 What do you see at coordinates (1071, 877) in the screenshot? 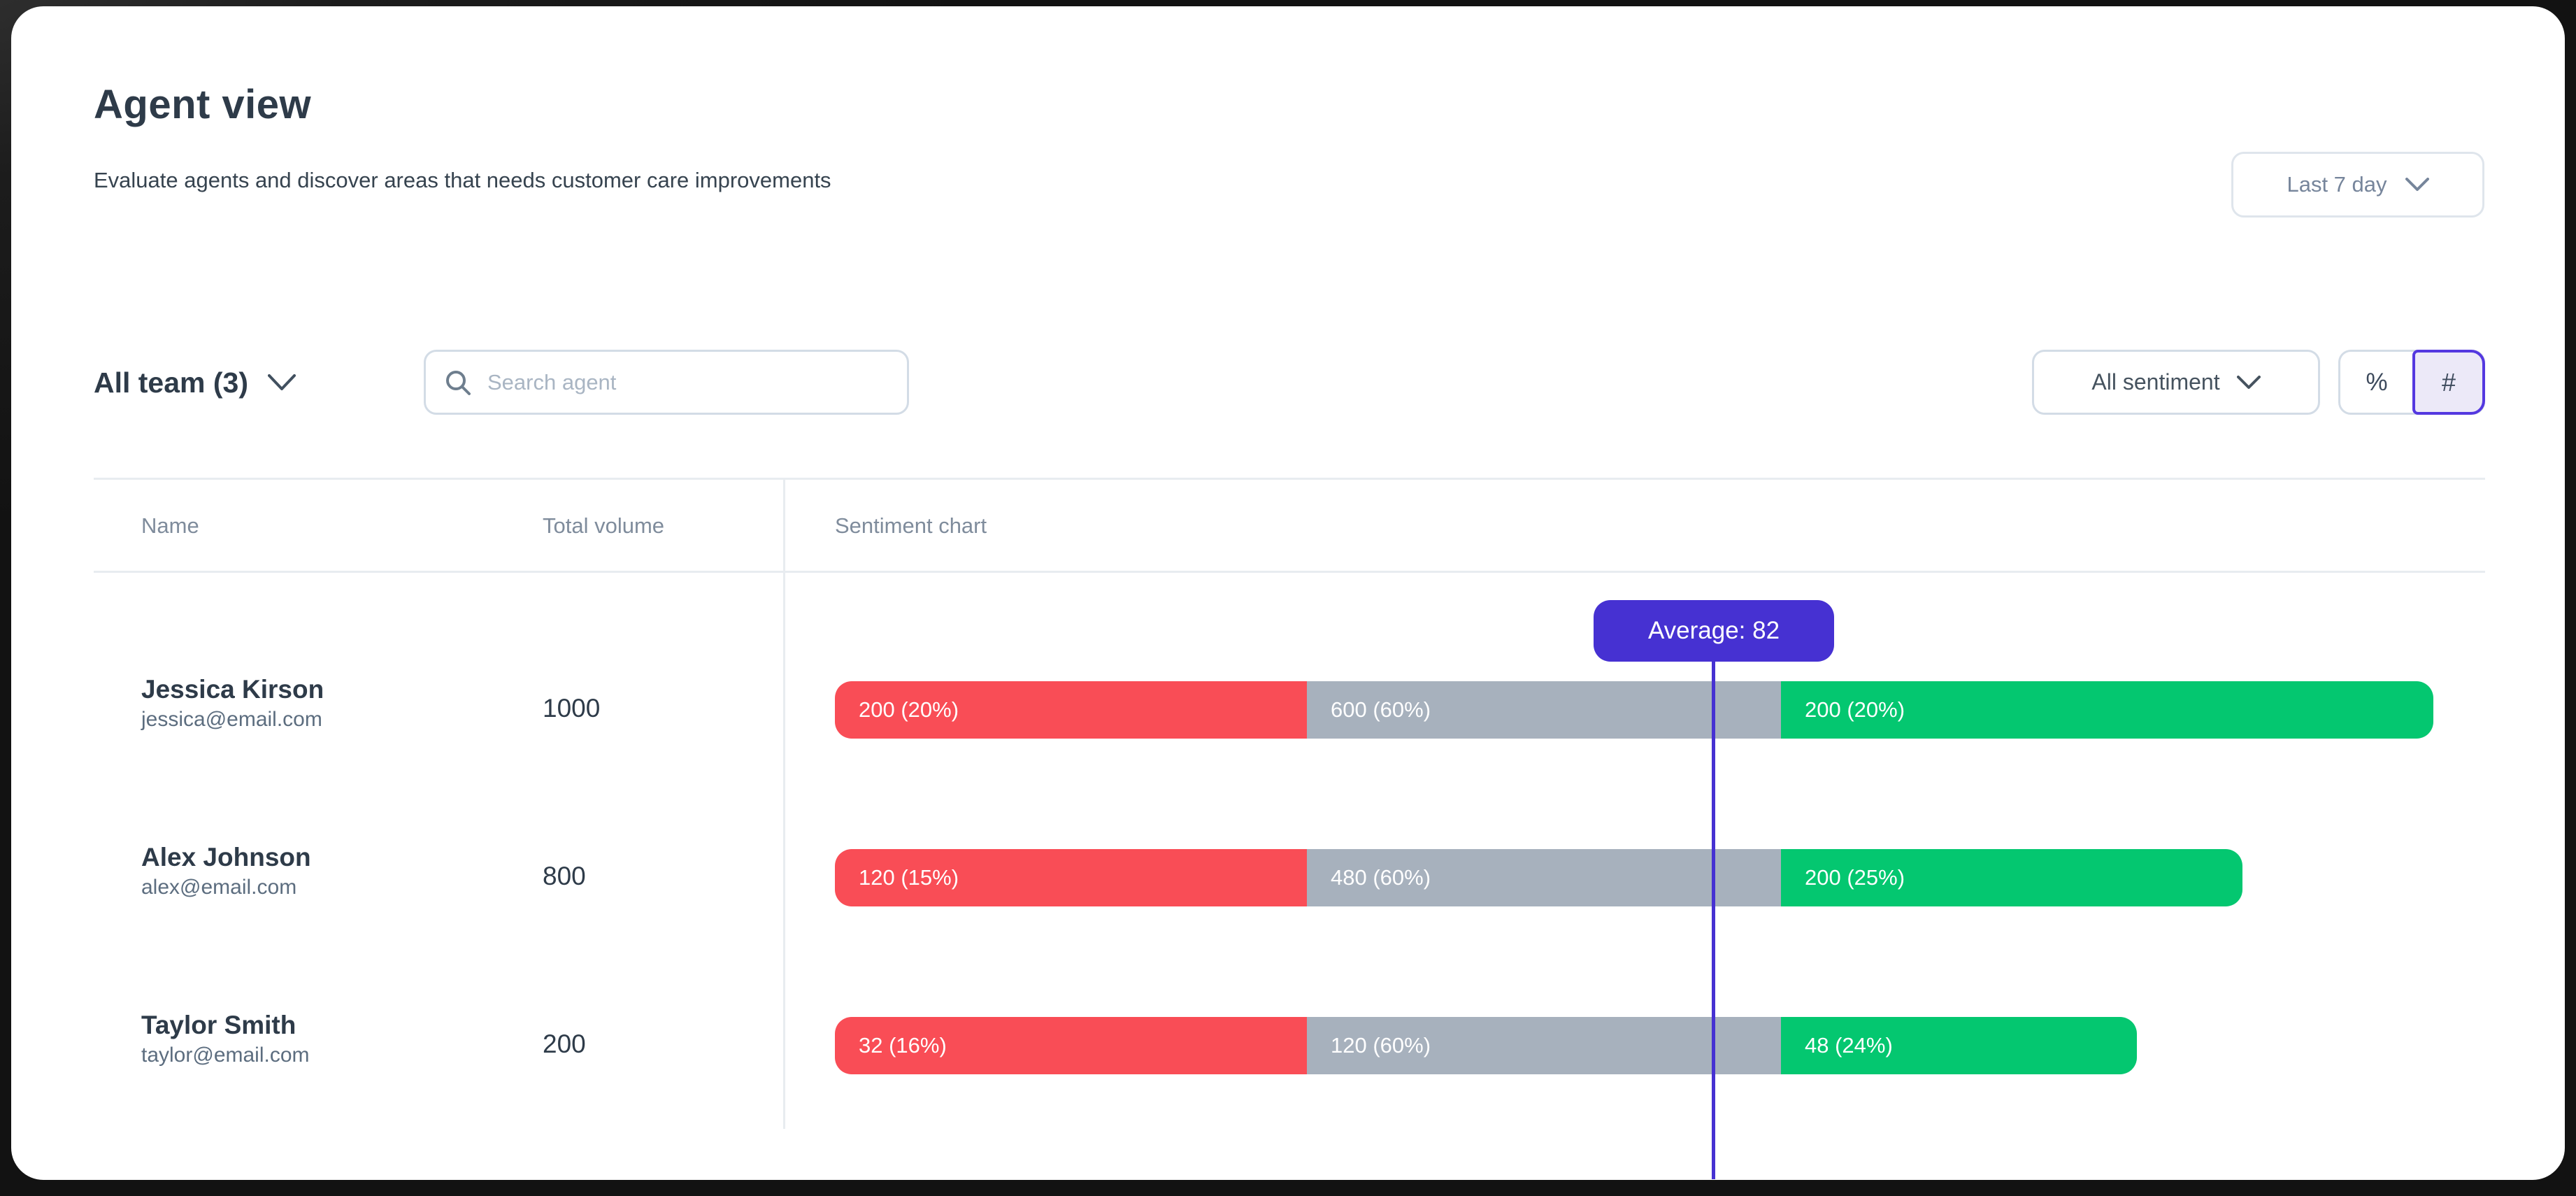
I see `negative-segment: 120 (15%)` at bounding box center [1071, 877].